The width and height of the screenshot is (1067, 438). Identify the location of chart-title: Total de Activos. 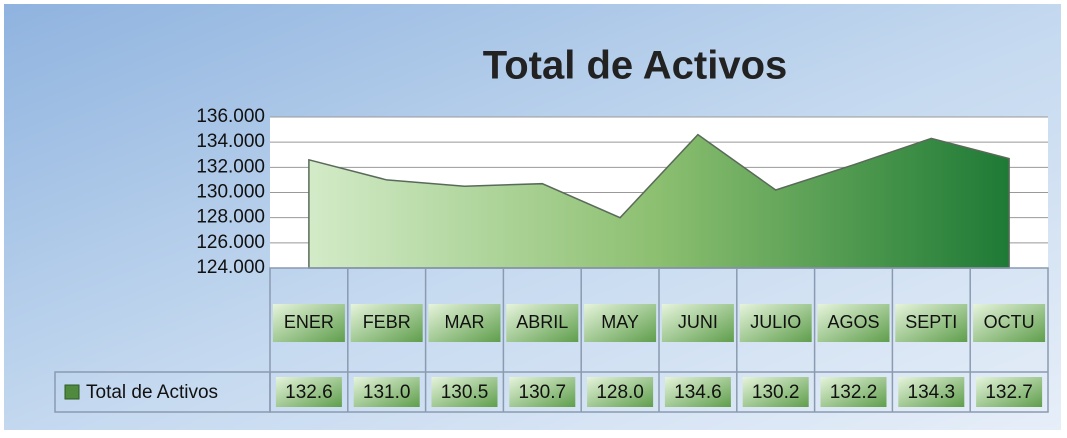
(635, 66).